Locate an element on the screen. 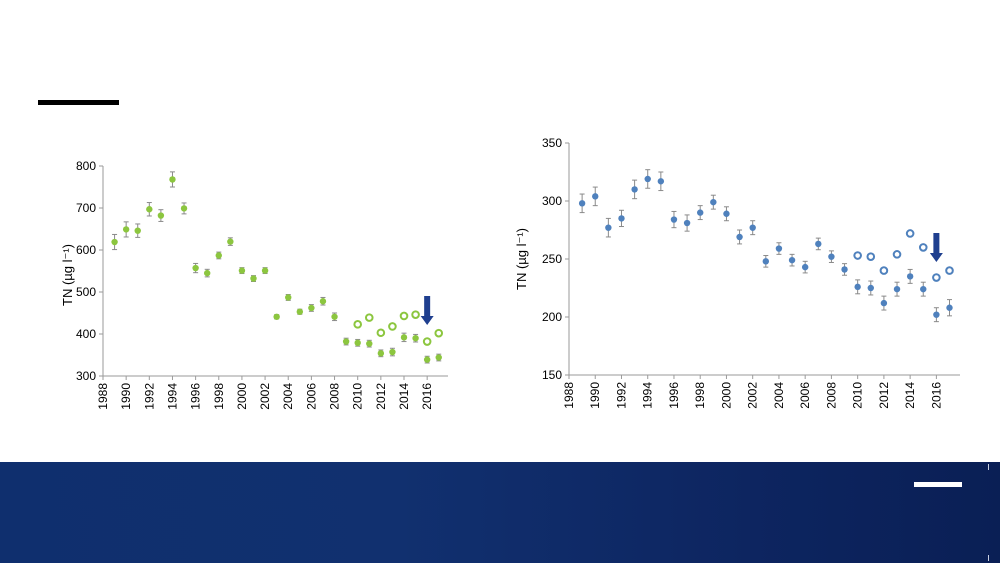 Image resolution: width=1000 pixels, height=563 pixels. x-tick-label: 2006 is located at coordinates (311, 396).